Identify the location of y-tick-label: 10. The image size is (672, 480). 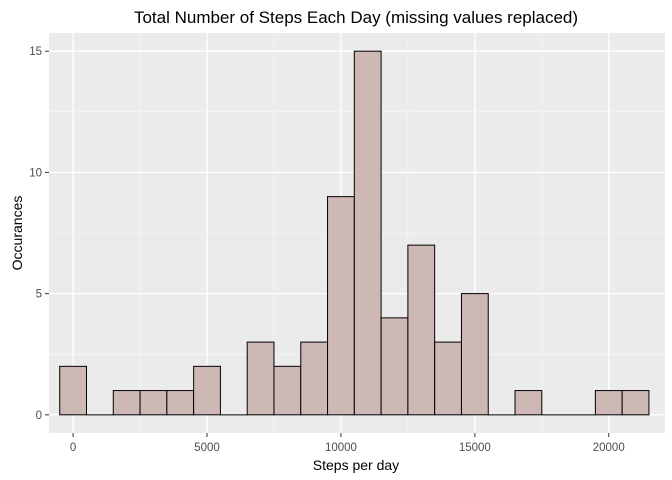
(35, 173).